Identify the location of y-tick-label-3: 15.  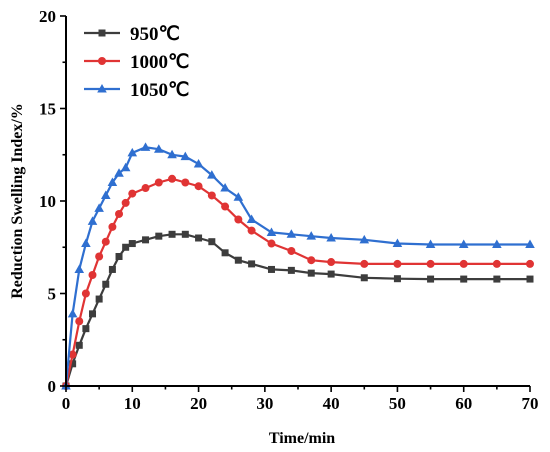
(47, 109).